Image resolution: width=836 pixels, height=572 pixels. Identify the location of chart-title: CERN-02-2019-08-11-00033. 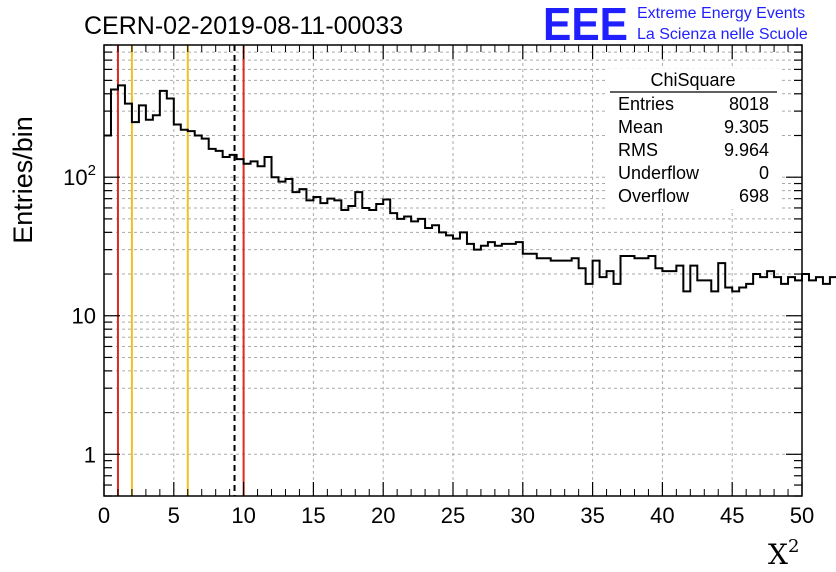
(243, 26).